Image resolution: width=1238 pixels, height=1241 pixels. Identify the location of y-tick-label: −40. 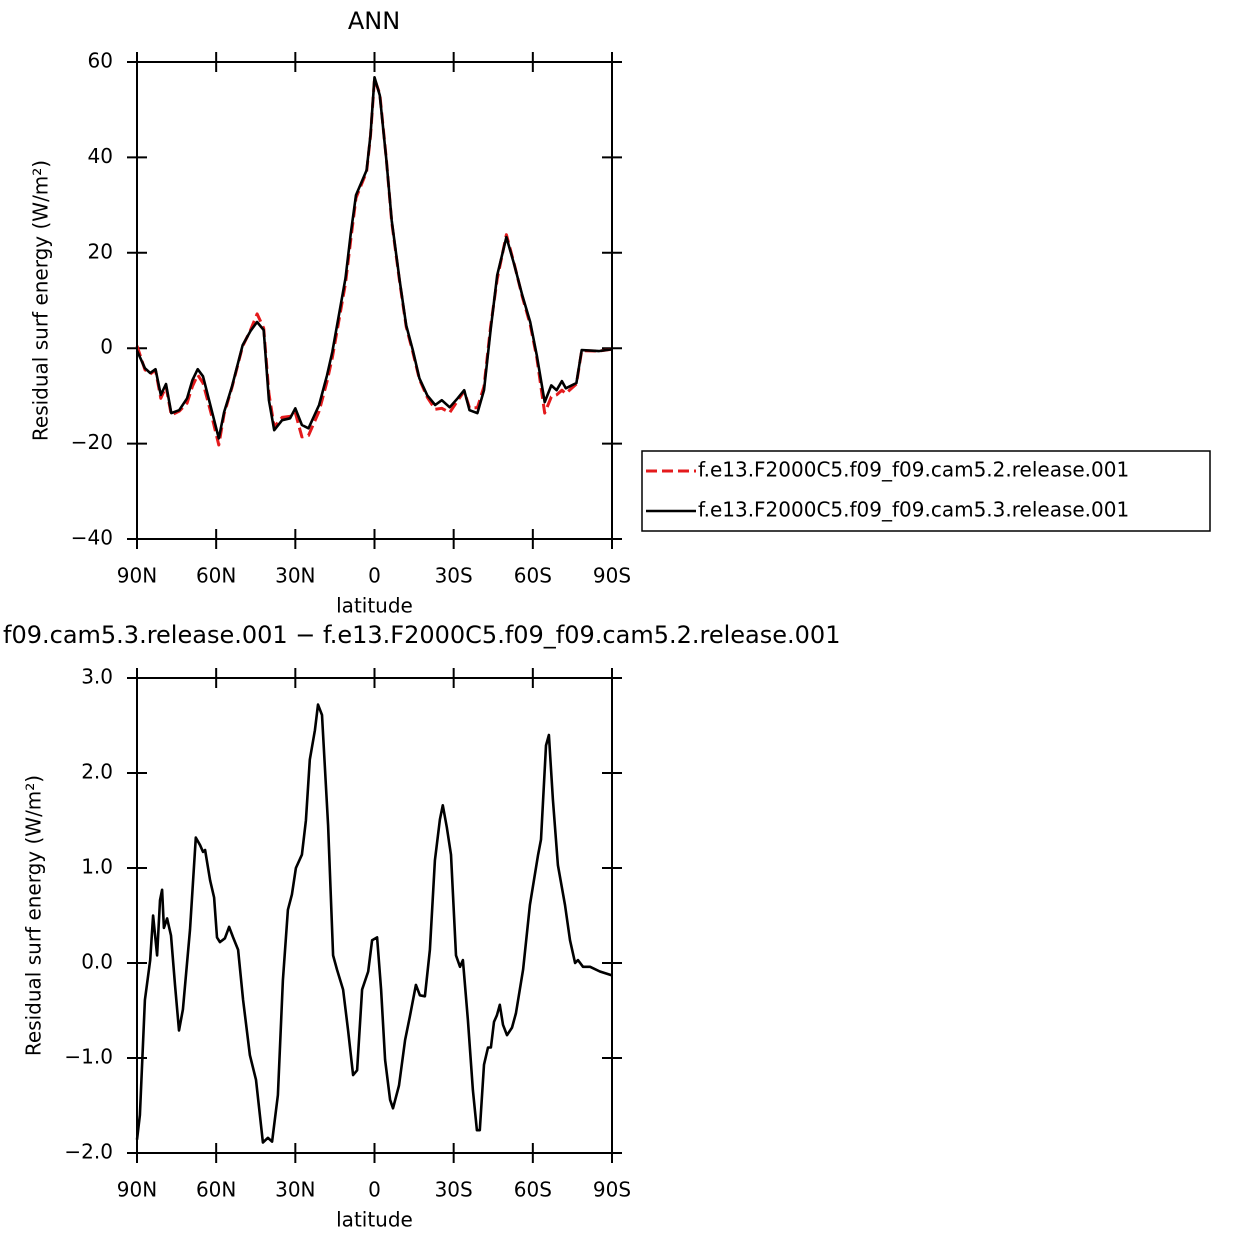
(92, 538).